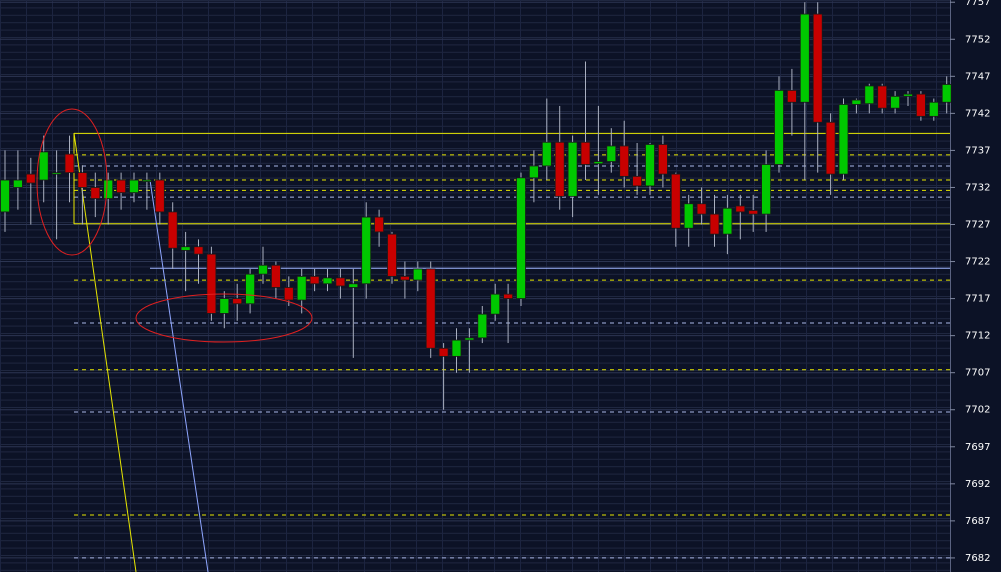 The width and height of the screenshot is (1001, 572). Describe the element at coordinates (977, 225) in the screenshot. I see `y-tick-label: 7727` at that location.